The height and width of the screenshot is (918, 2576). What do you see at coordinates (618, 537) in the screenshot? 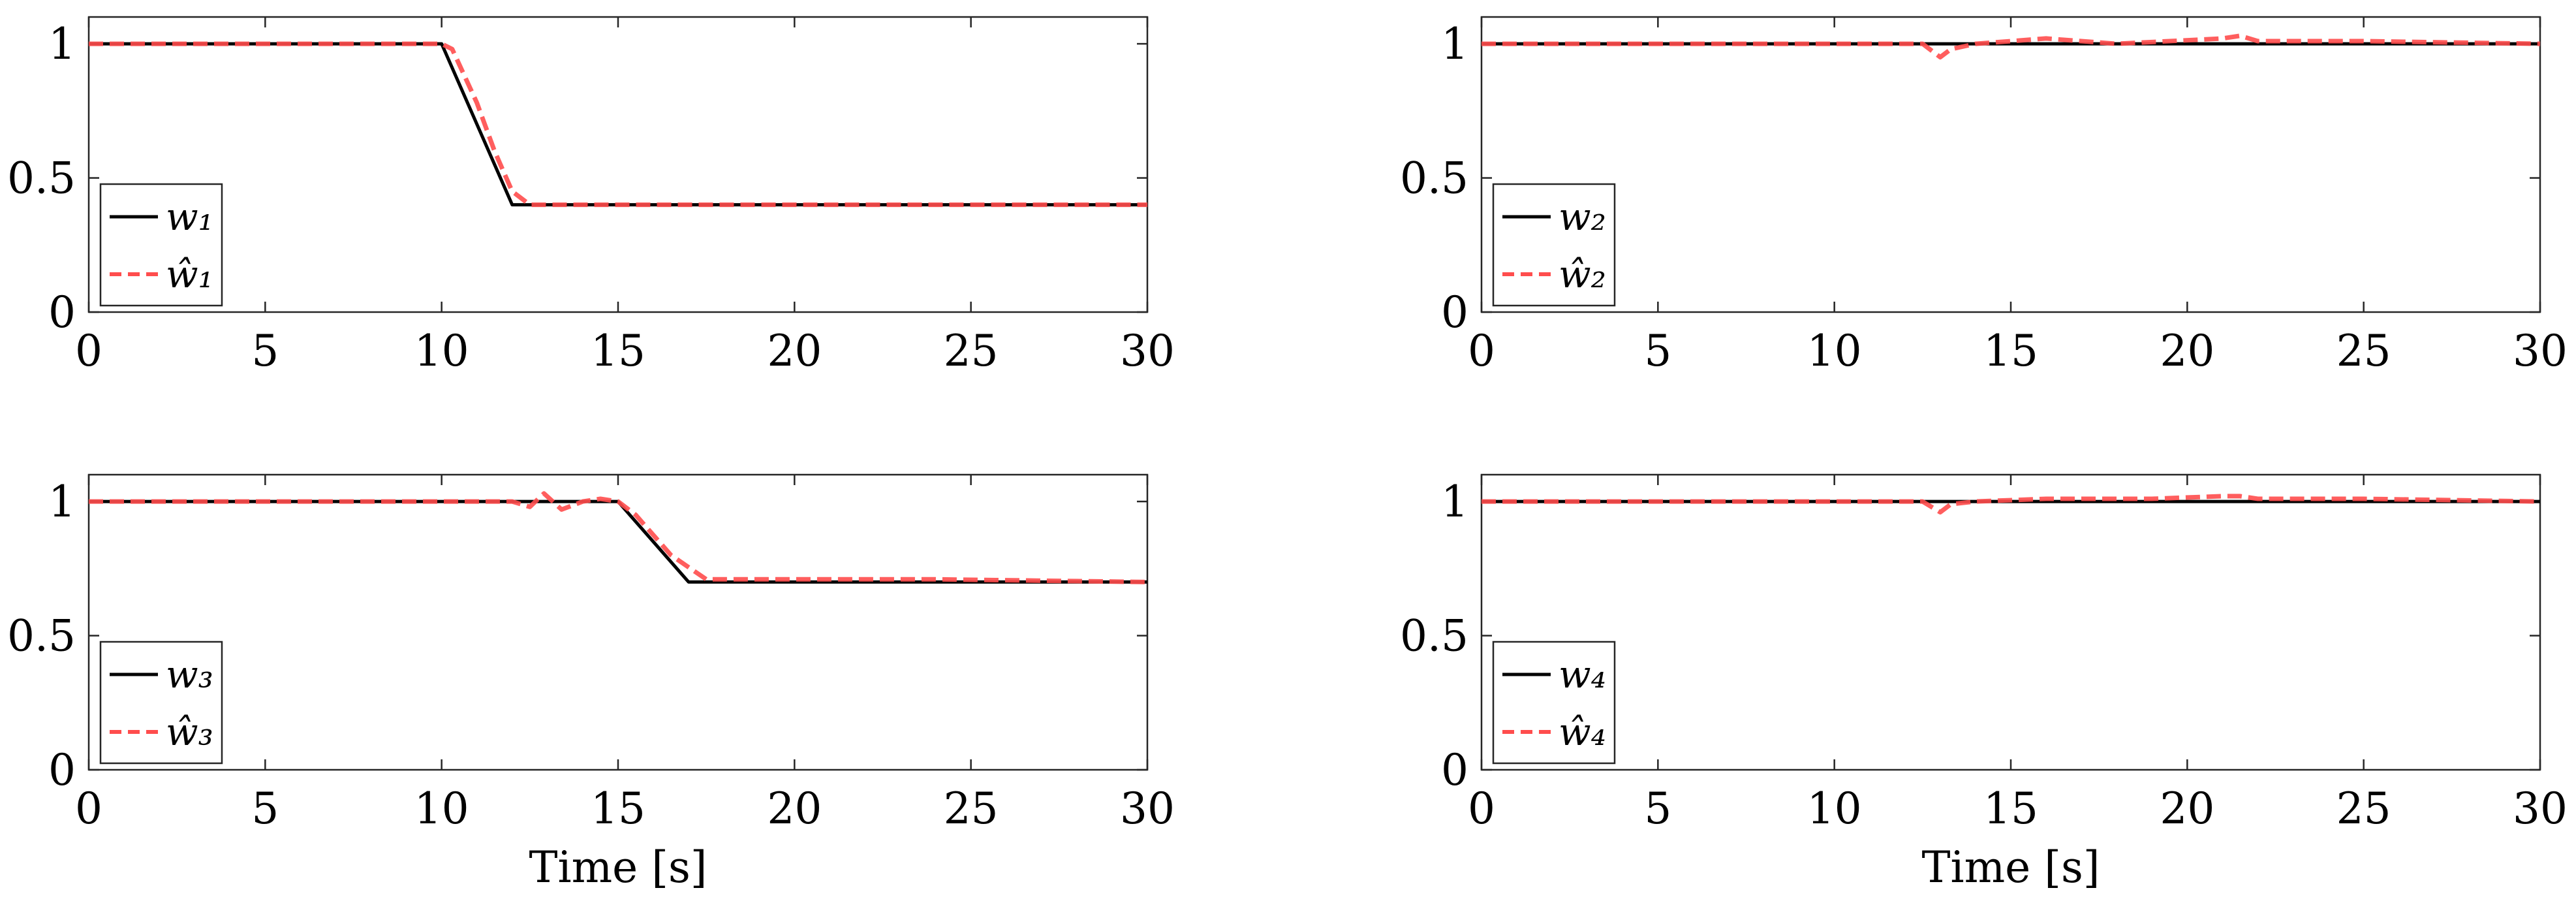
I see `series-line-ŵ3` at bounding box center [618, 537].